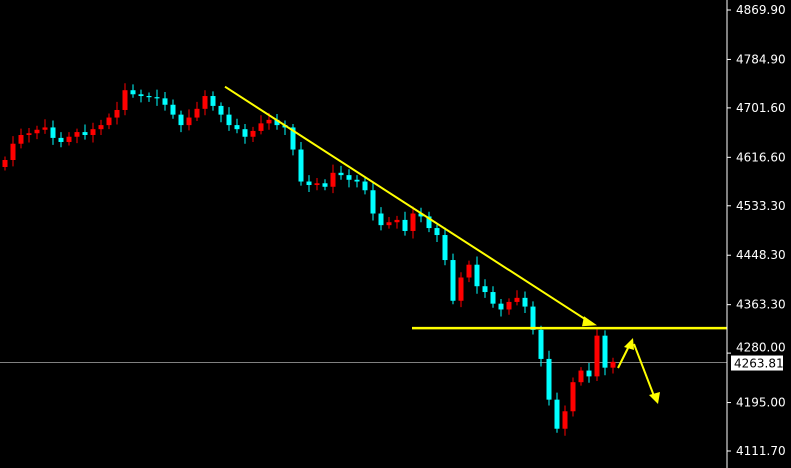  Describe the element at coordinates (761, 305) in the screenshot. I see `price-axis-label: 4363.30` at that location.